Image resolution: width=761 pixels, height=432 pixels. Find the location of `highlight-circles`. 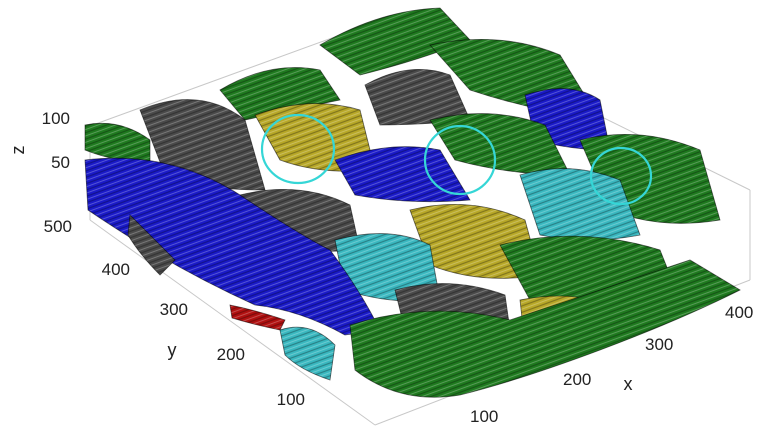

highlight-circles is located at coordinates (456, 159).